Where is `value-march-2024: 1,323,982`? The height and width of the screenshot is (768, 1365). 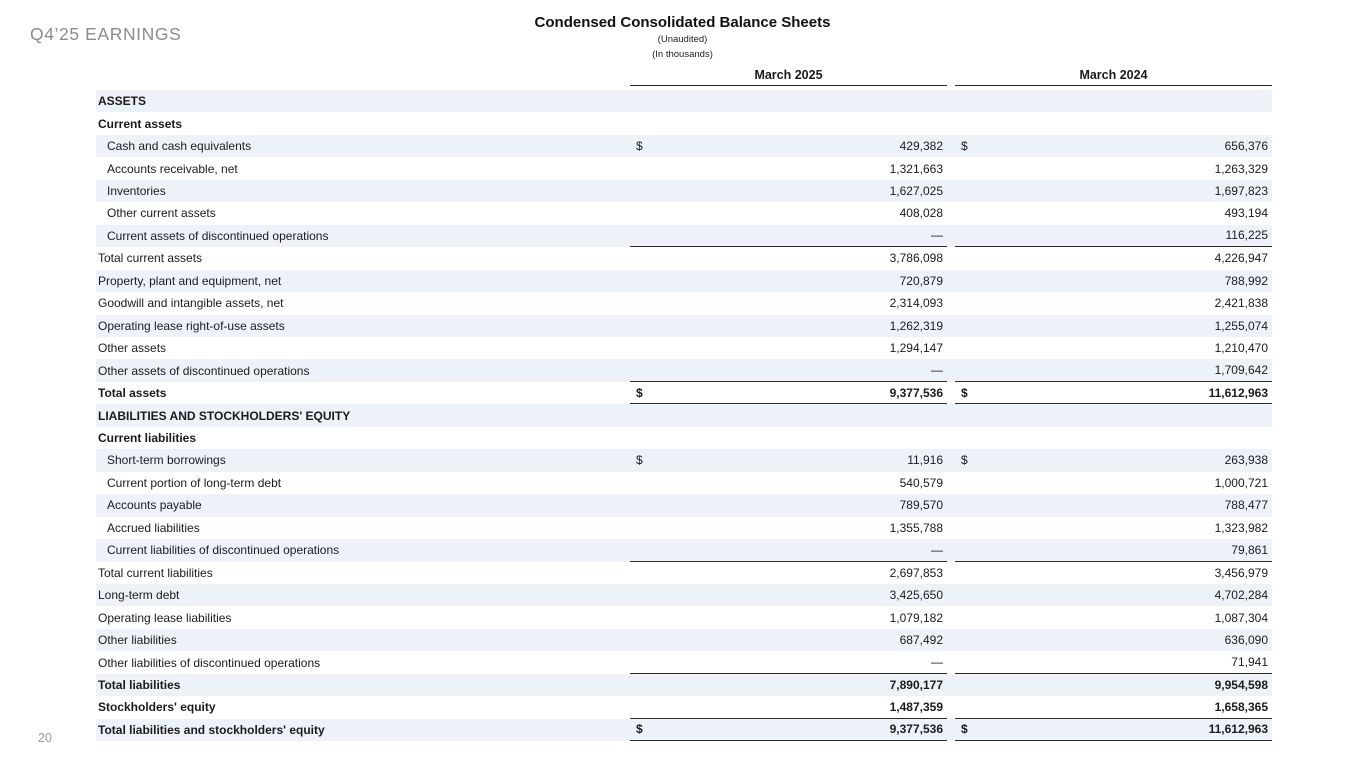 value-march-2024: 1,323,982 is located at coordinates (1241, 527).